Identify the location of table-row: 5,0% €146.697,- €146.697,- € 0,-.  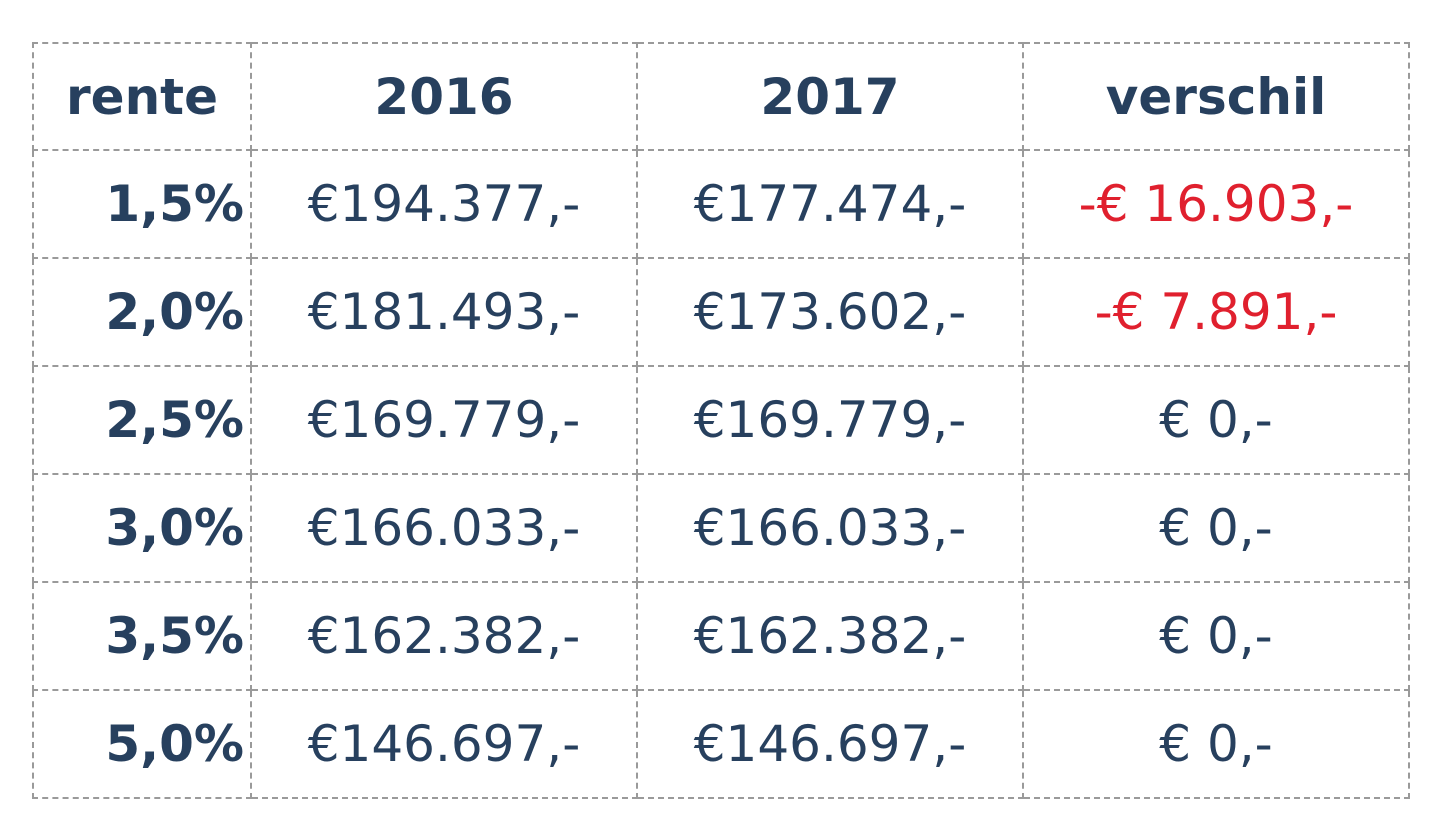
(721, 744).